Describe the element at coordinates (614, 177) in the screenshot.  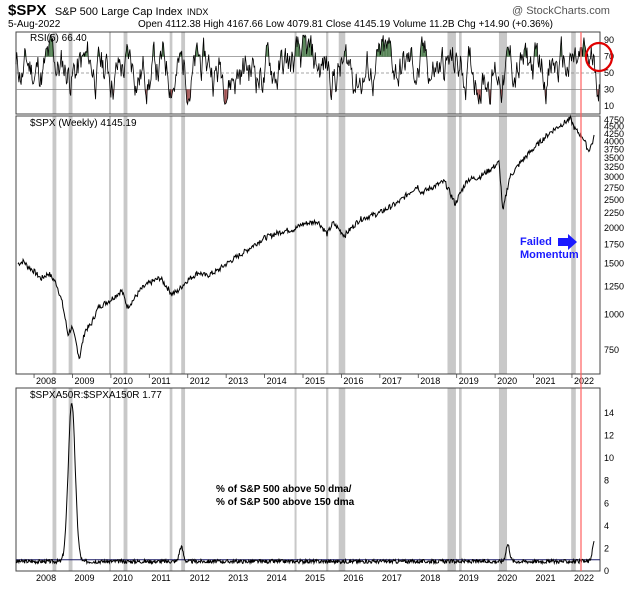
I see `price-tick-label: 3000` at that location.